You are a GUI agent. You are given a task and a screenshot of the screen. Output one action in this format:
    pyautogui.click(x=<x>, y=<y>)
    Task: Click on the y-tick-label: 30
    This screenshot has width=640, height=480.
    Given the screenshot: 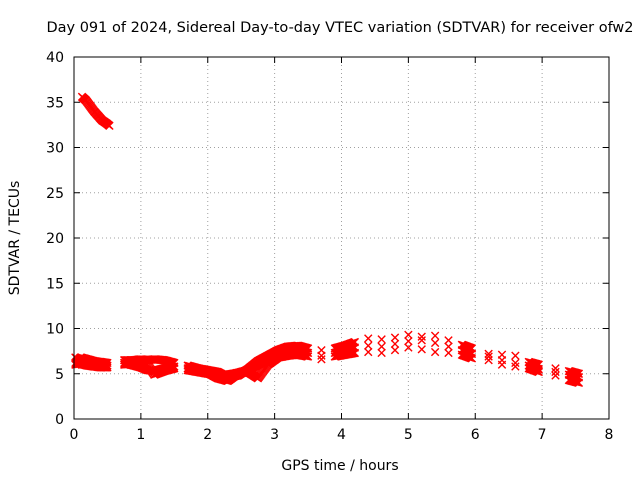 What is the action you would take?
    pyautogui.click(x=55, y=149)
    